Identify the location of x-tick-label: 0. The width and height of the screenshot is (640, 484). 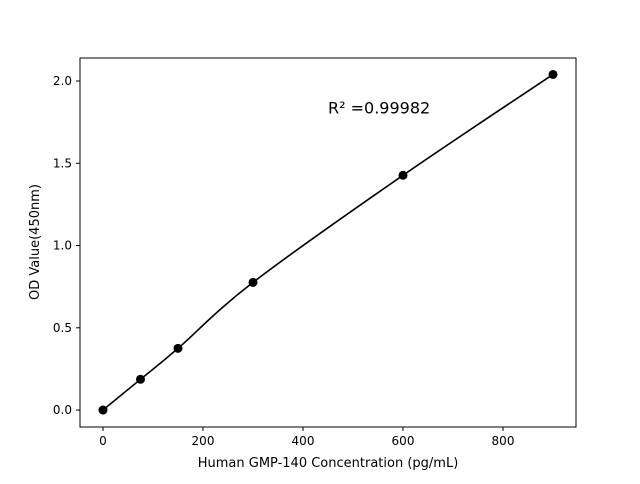
(103, 441).